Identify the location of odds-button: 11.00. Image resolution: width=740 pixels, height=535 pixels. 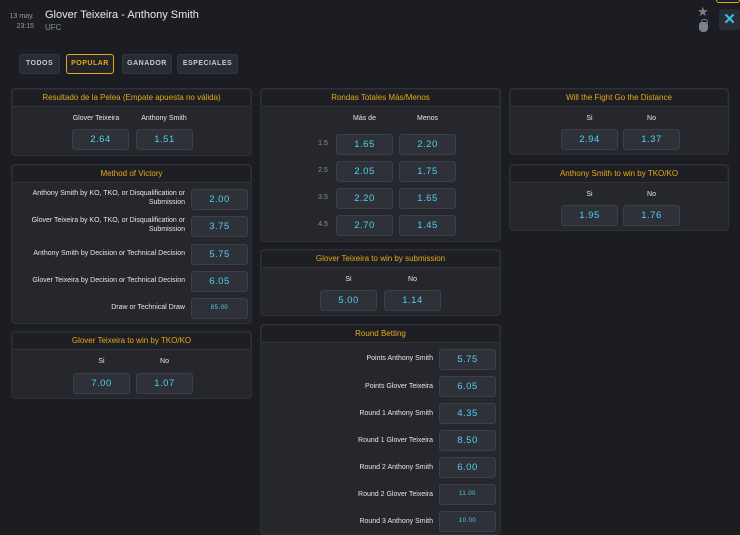
(467, 494).